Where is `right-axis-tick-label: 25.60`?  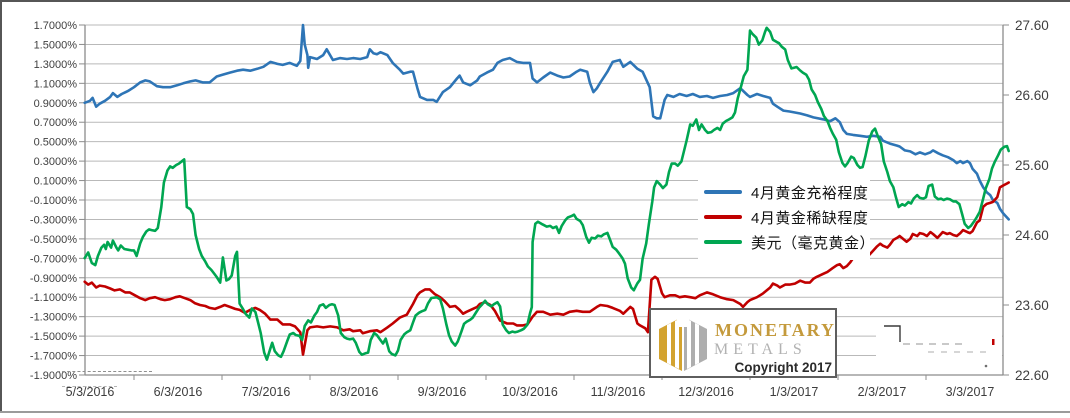 right-axis-tick-label: 25.60 is located at coordinates (1032, 165).